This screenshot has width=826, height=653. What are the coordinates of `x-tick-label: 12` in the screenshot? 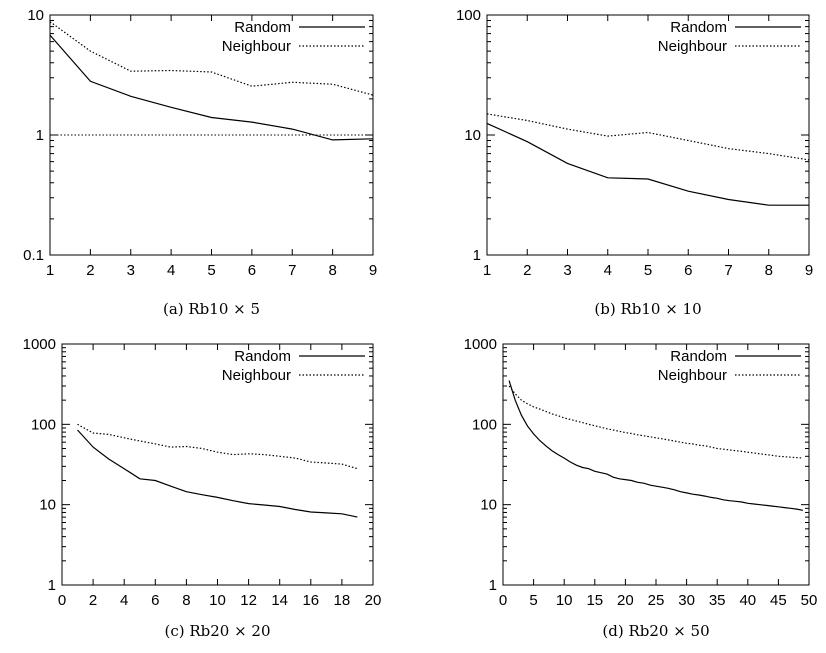 It's located at (248, 600).